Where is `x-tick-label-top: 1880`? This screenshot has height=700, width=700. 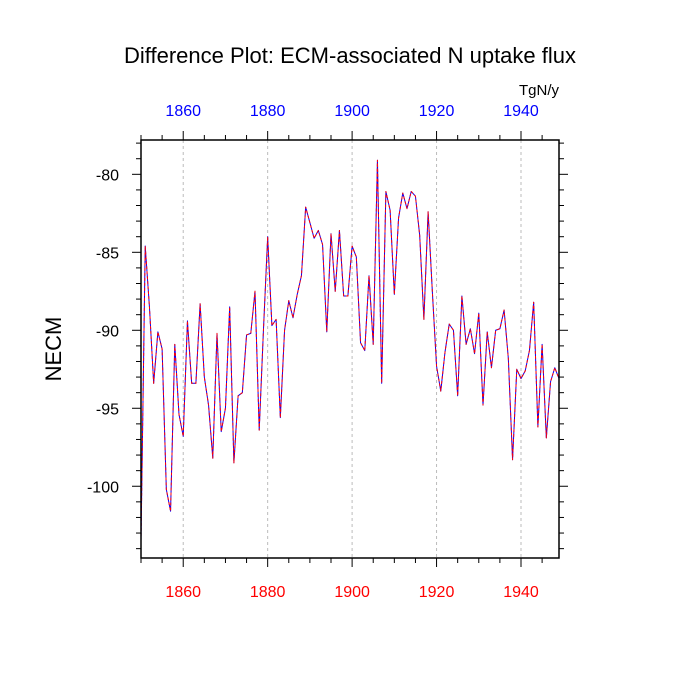
x-tick-label-top: 1880 is located at coordinates (268, 111).